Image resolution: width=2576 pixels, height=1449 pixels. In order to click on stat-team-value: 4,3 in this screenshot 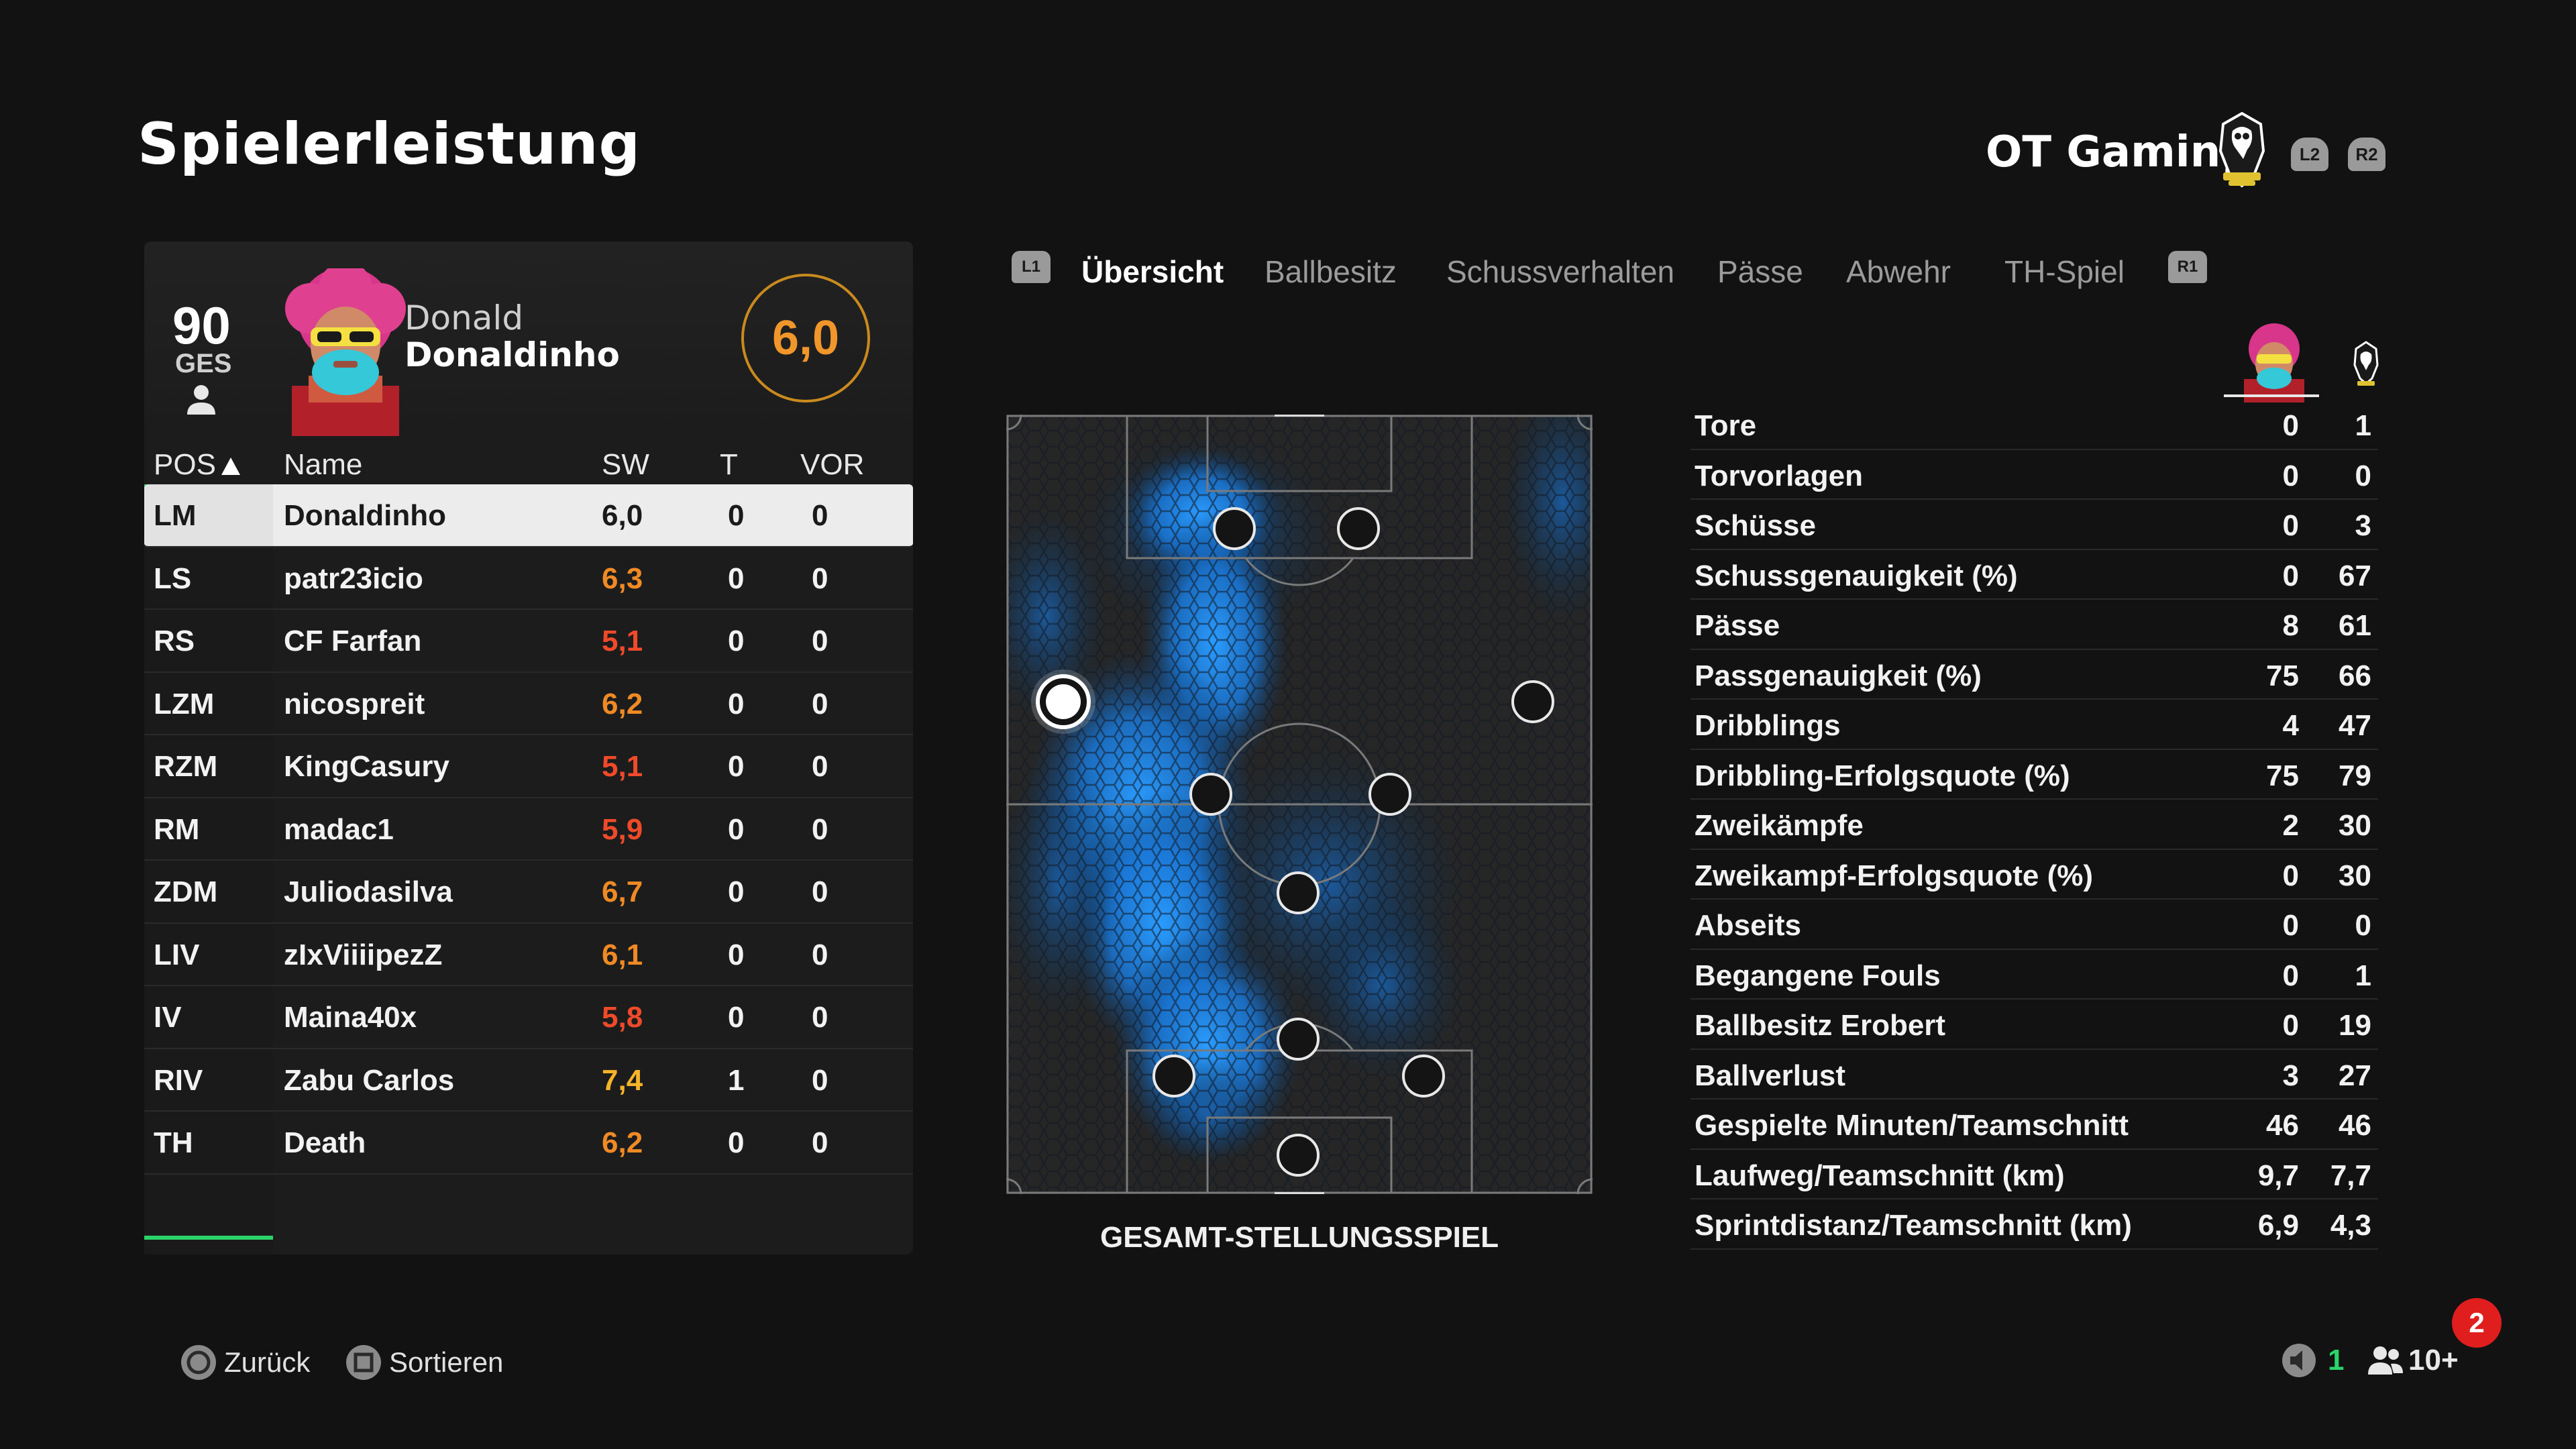, I will do `click(2350, 1225)`.